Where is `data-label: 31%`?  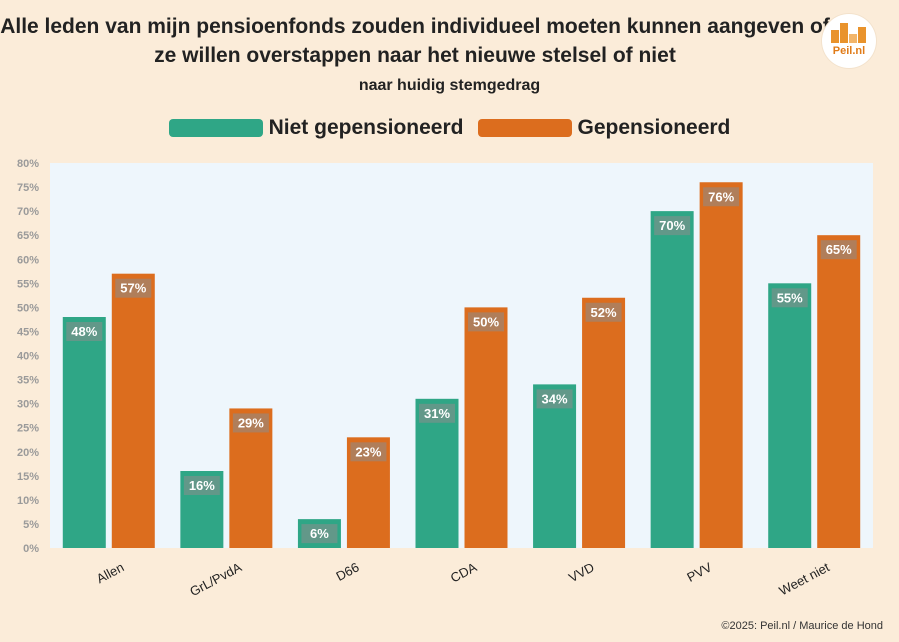 data-label: 31% is located at coordinates (437, 413).